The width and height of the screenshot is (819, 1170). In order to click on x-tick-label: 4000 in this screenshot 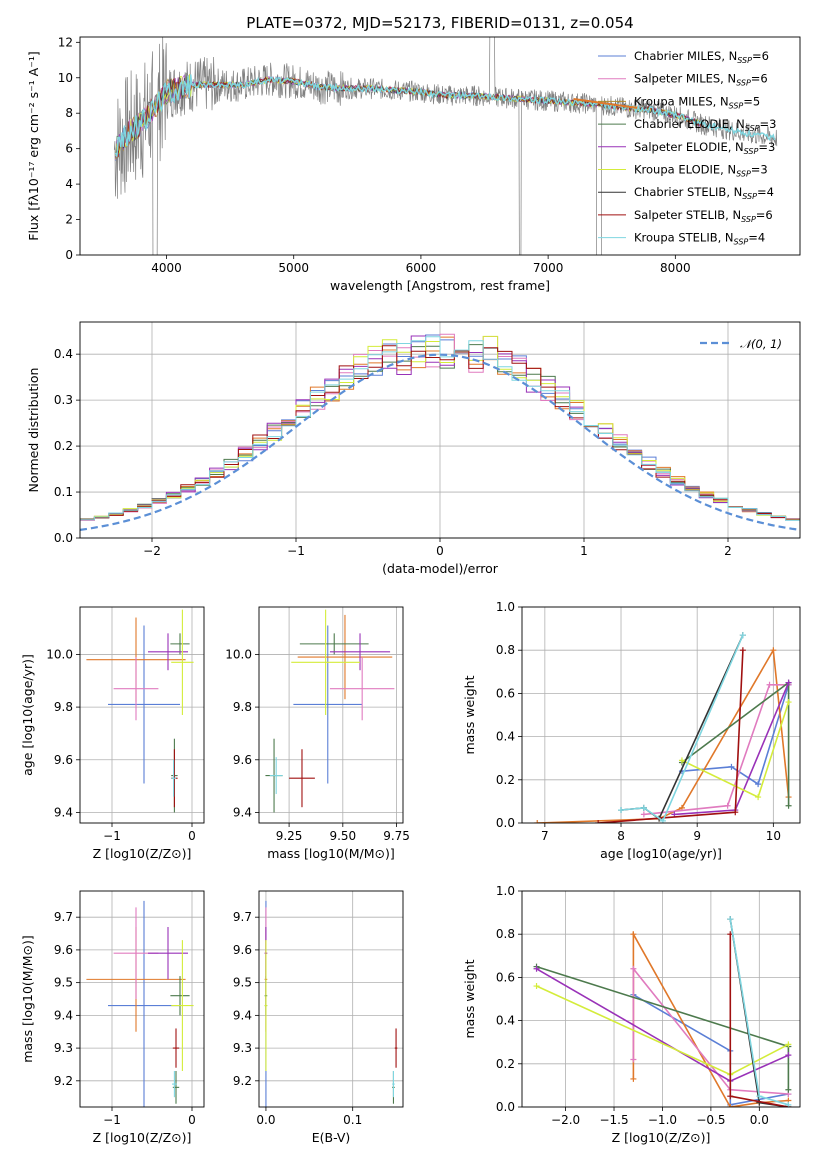, I will do `click(166, 268)`.